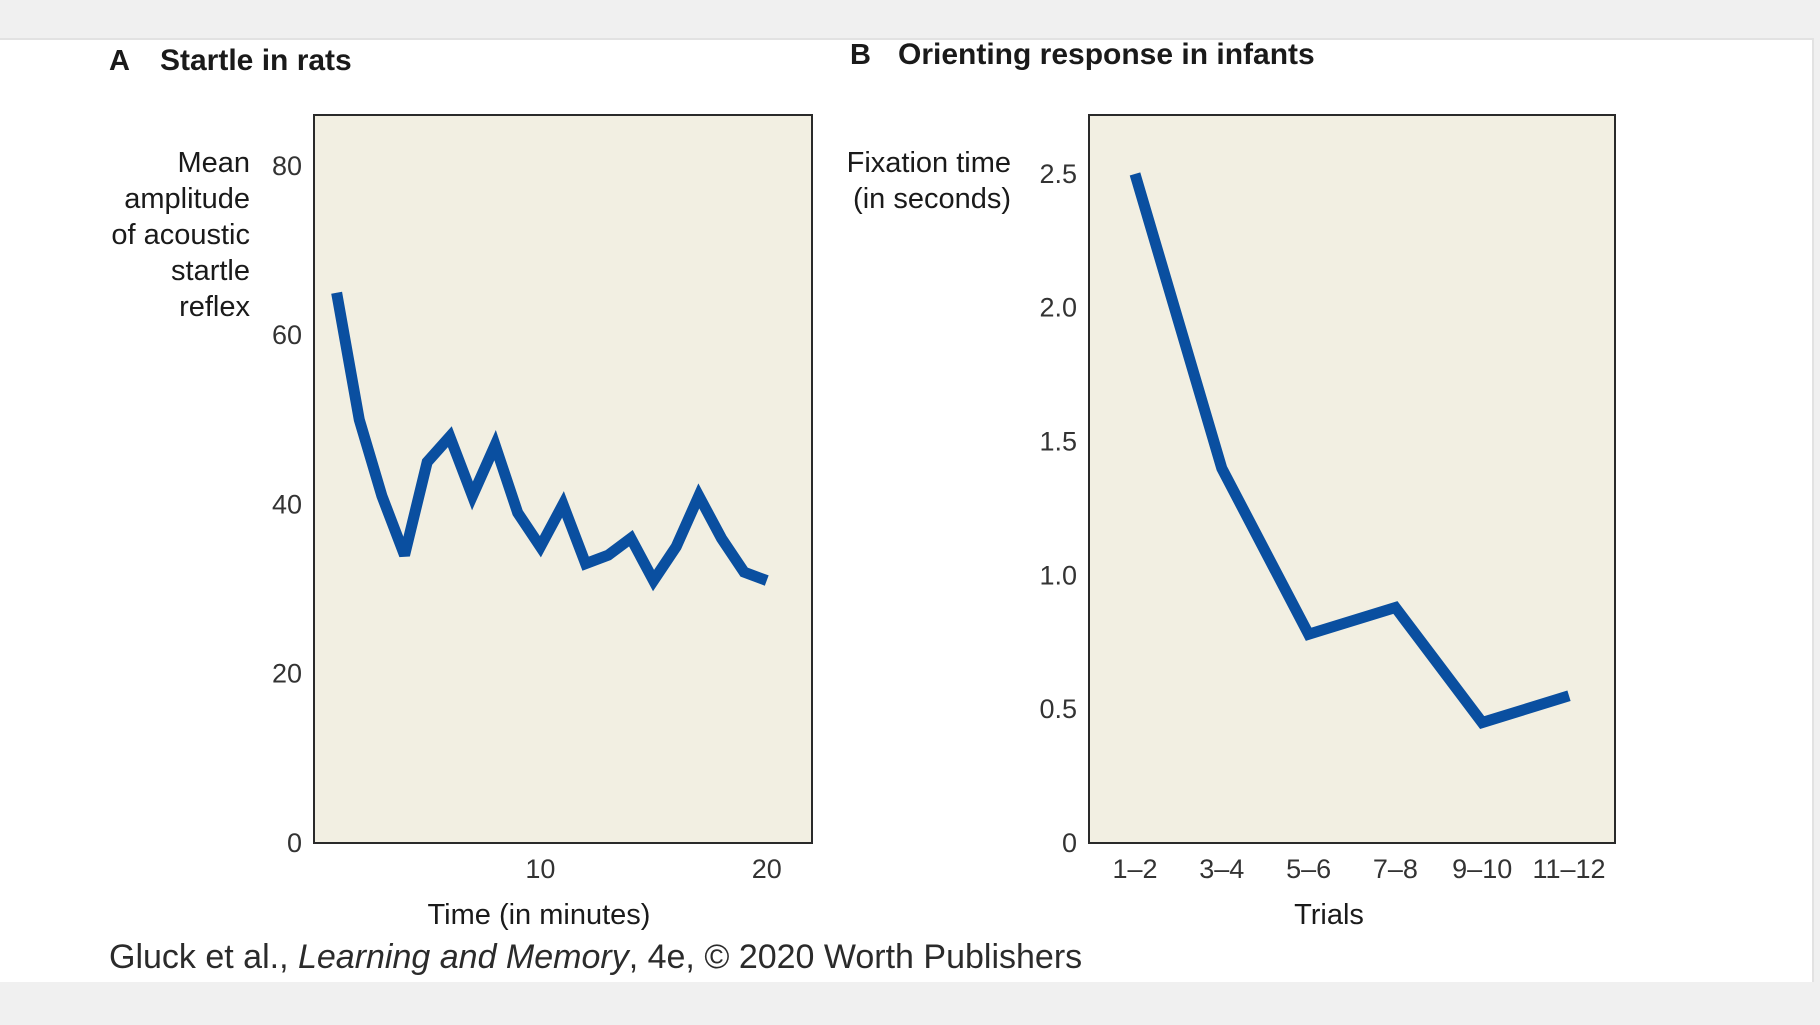 This screenshot has width=1820, height=1025. Describe the element at coordinates (860, 55) in the screenshot. I see `panel-b-letter: B` at that location.